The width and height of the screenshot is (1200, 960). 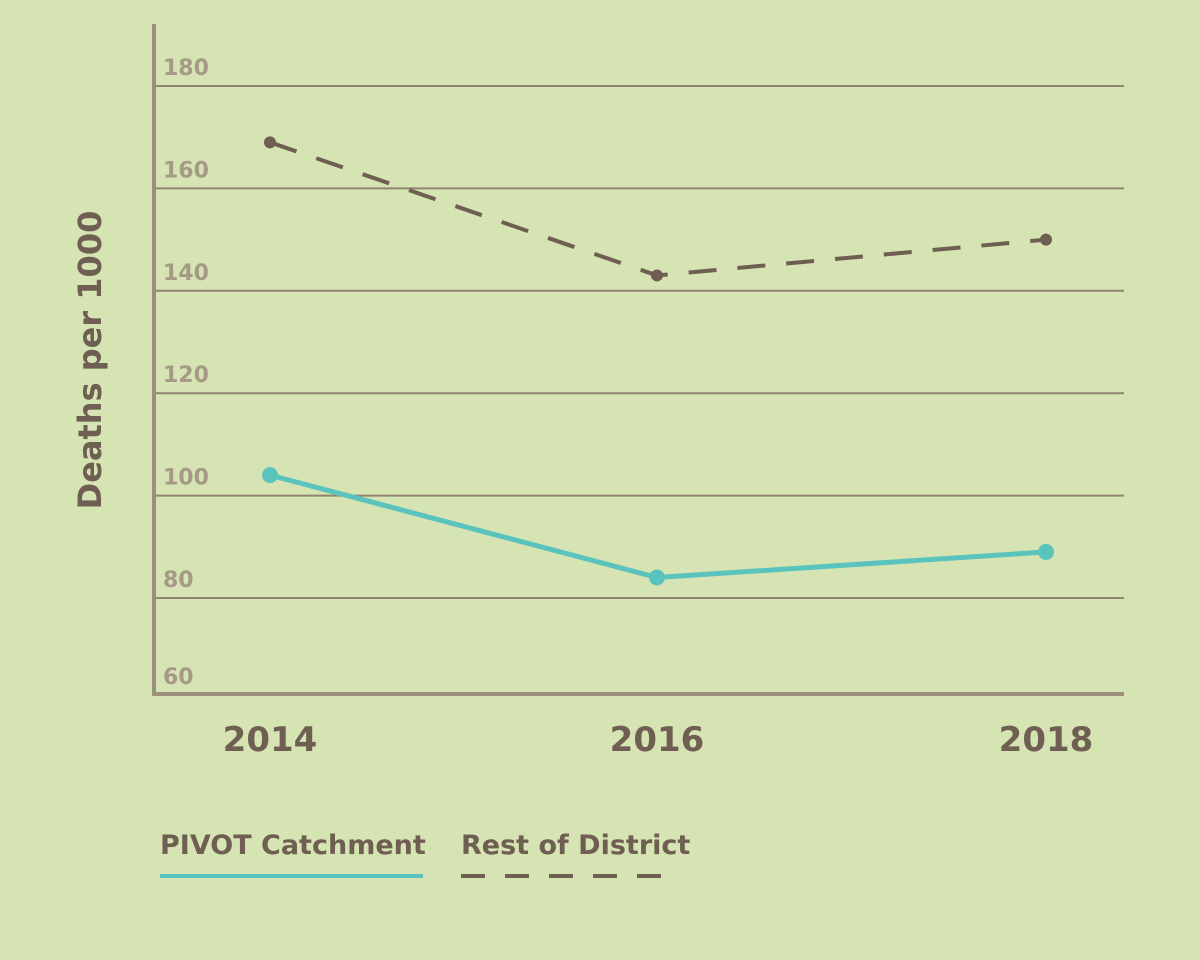 What do you see at coordinates (658, 209) in the screenshot?
I see `series-line-rest-of-district` at bounding box center [658, 209].